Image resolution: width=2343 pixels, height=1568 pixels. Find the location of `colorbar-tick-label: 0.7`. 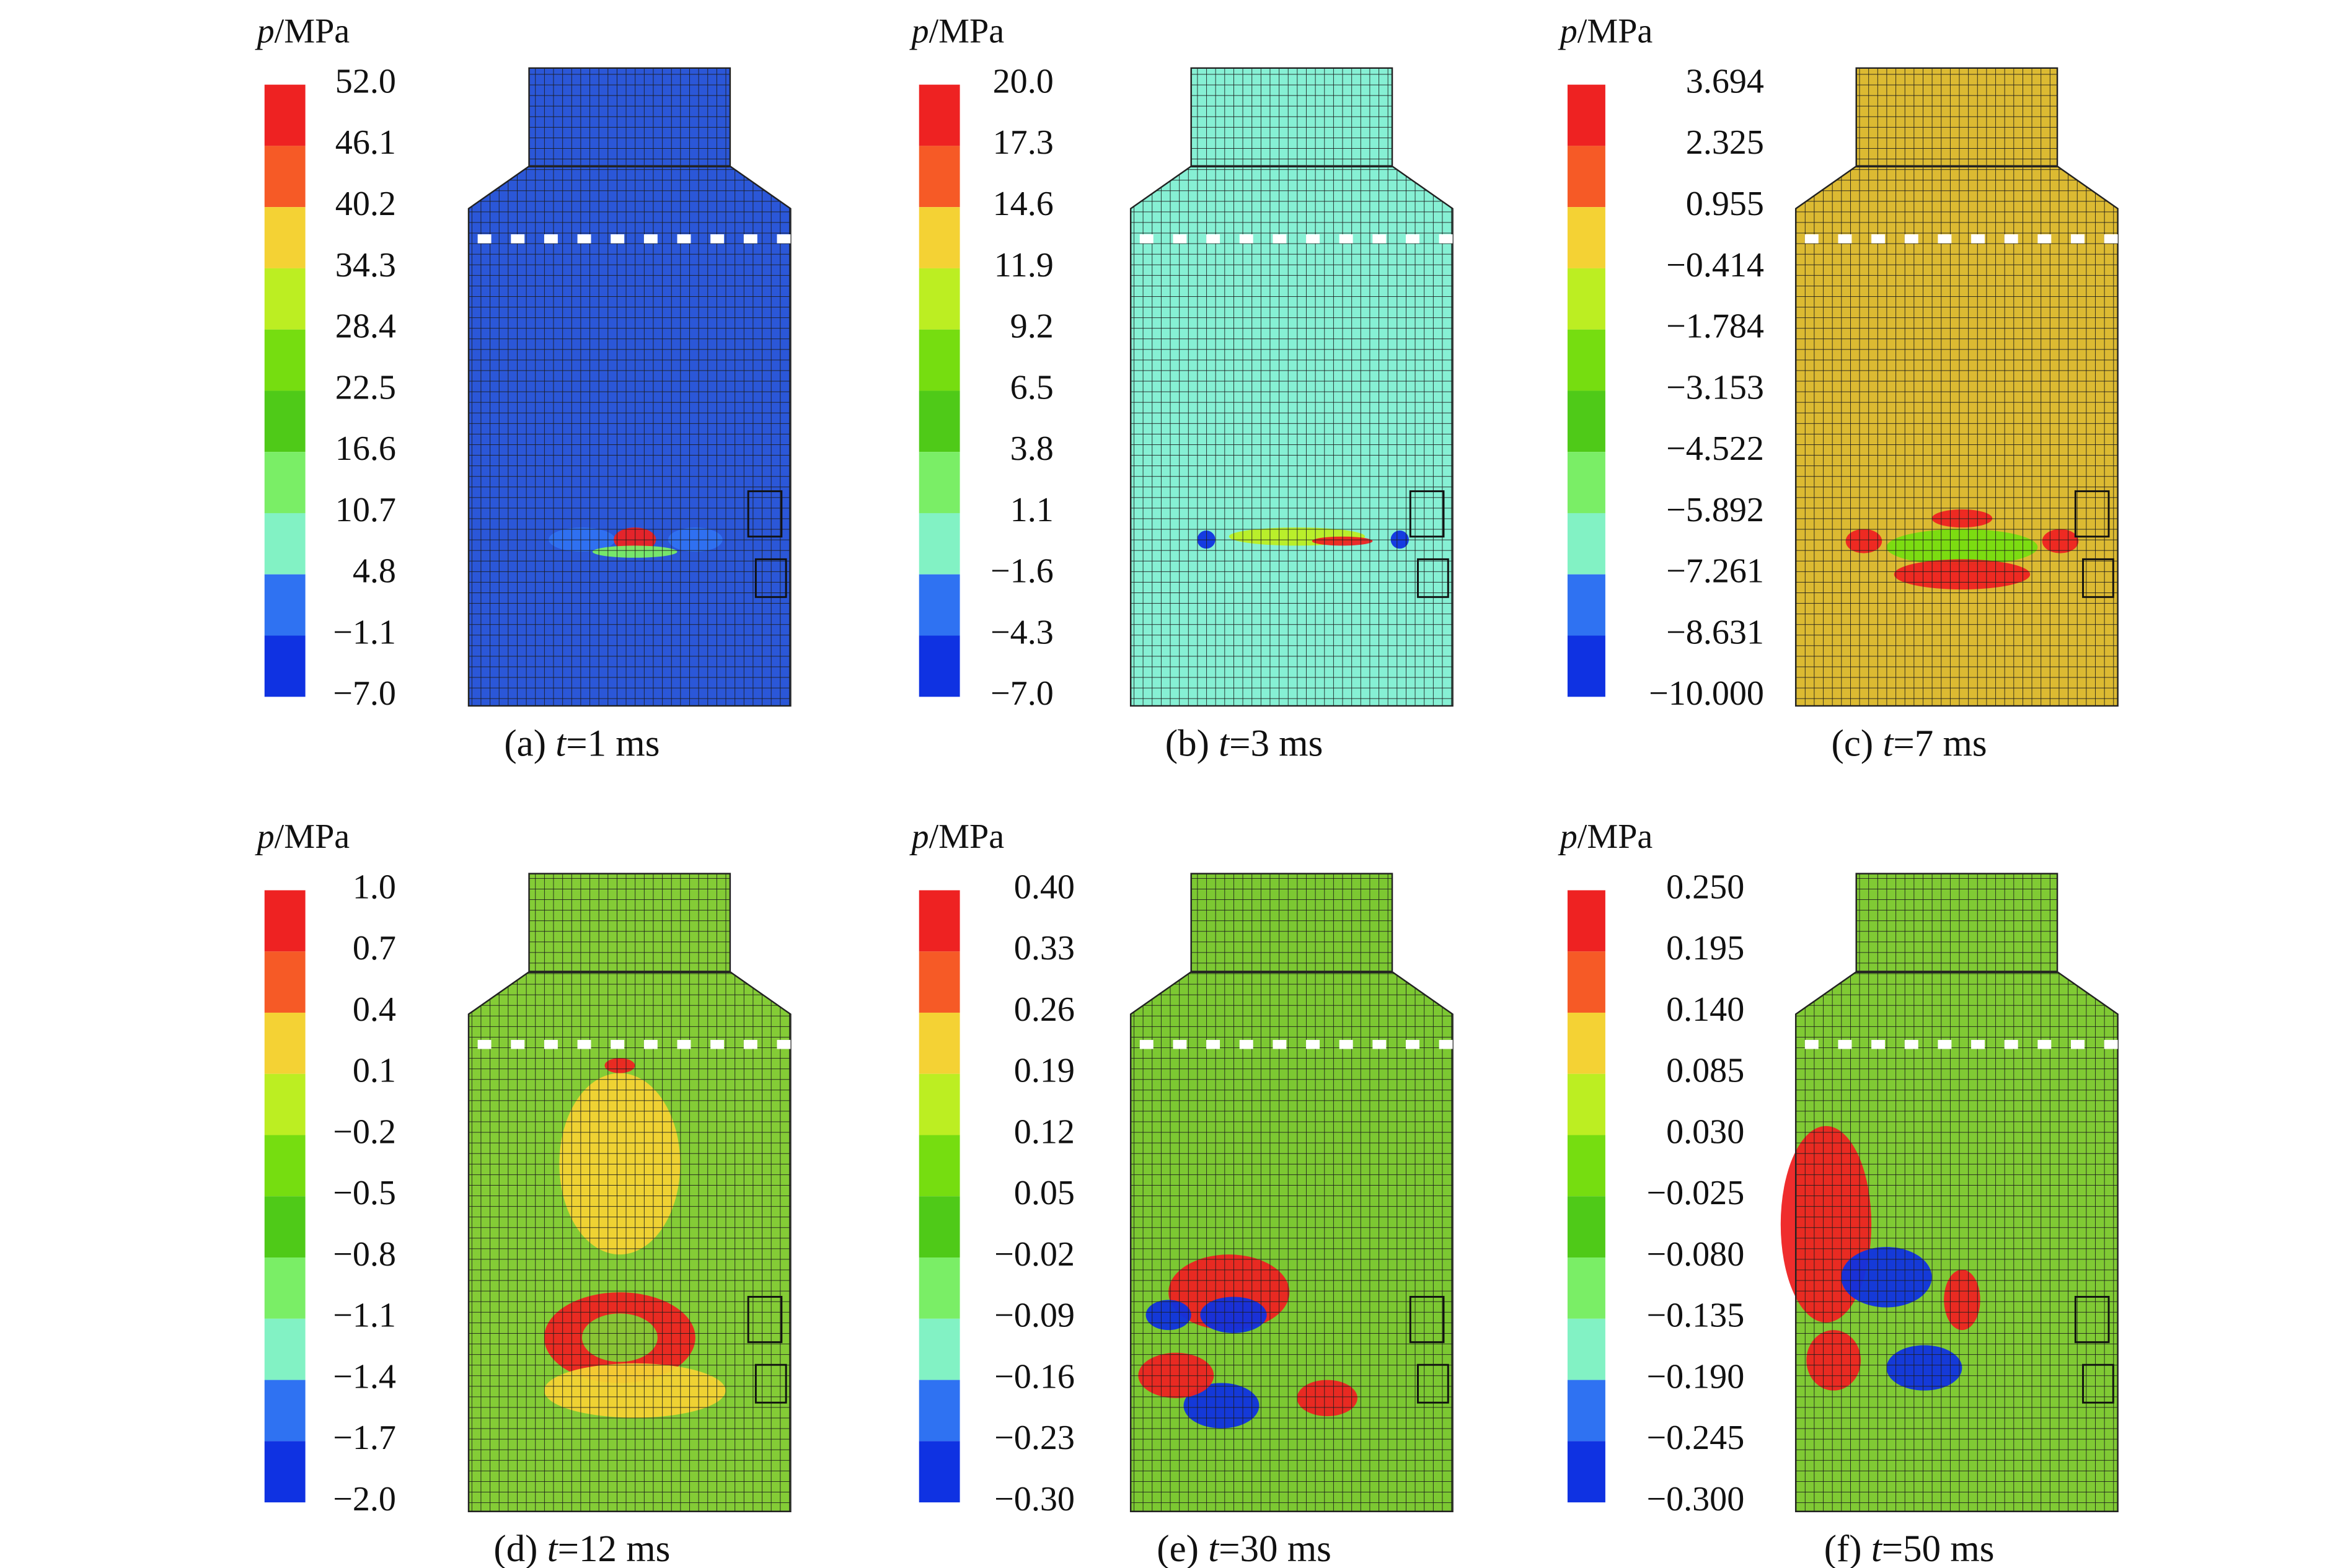

colorbar-tick-label: 0.7 is located at coordinates (374, 948).